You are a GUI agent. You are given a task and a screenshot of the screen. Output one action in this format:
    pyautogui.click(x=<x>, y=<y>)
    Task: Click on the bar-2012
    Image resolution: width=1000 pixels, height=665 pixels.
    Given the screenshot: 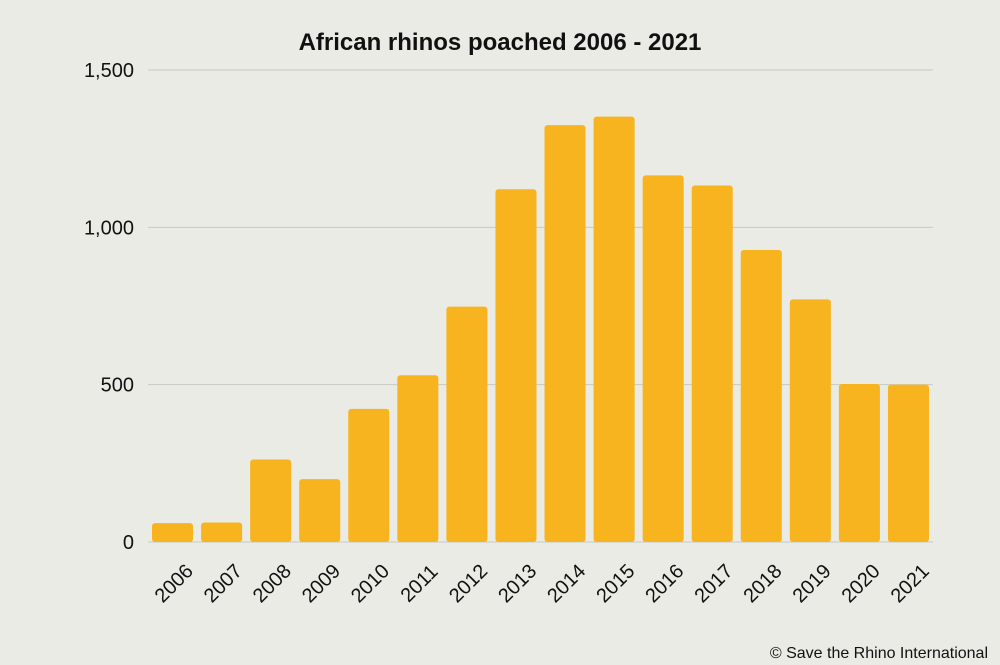 What is the action you would take?
    pyautogui.click(x=467, y=424)
    